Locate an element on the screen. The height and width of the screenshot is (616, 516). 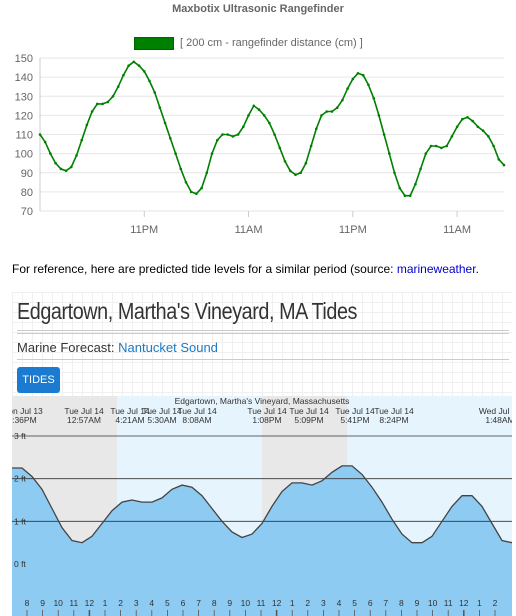
tide-event-time: 8:08AM is located at coordinates (196, 420).